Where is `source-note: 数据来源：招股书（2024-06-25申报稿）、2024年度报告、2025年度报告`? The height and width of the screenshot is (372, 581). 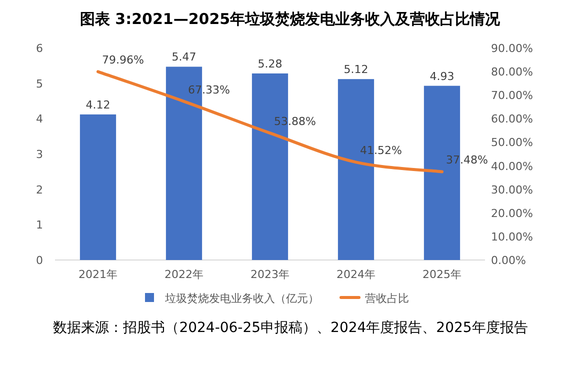
source-note: 数据来源：招股书（2024-06-25申报稿）、2024年度报告、2025年度报告 is located at coordinates (290, 328).